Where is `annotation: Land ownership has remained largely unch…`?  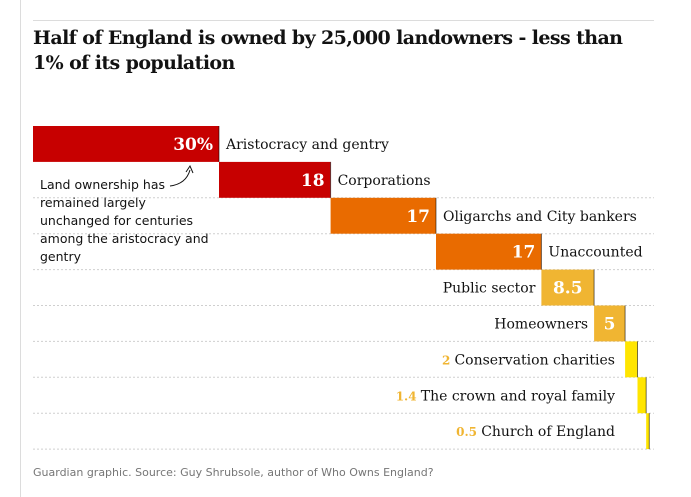 annotation: Land ownership has remained largely unch… is located at coordinates (124, 220).